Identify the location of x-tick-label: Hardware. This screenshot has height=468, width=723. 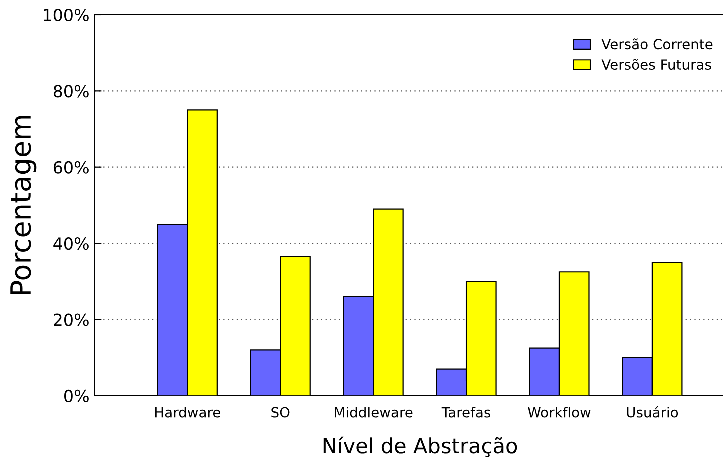
(188, 412).